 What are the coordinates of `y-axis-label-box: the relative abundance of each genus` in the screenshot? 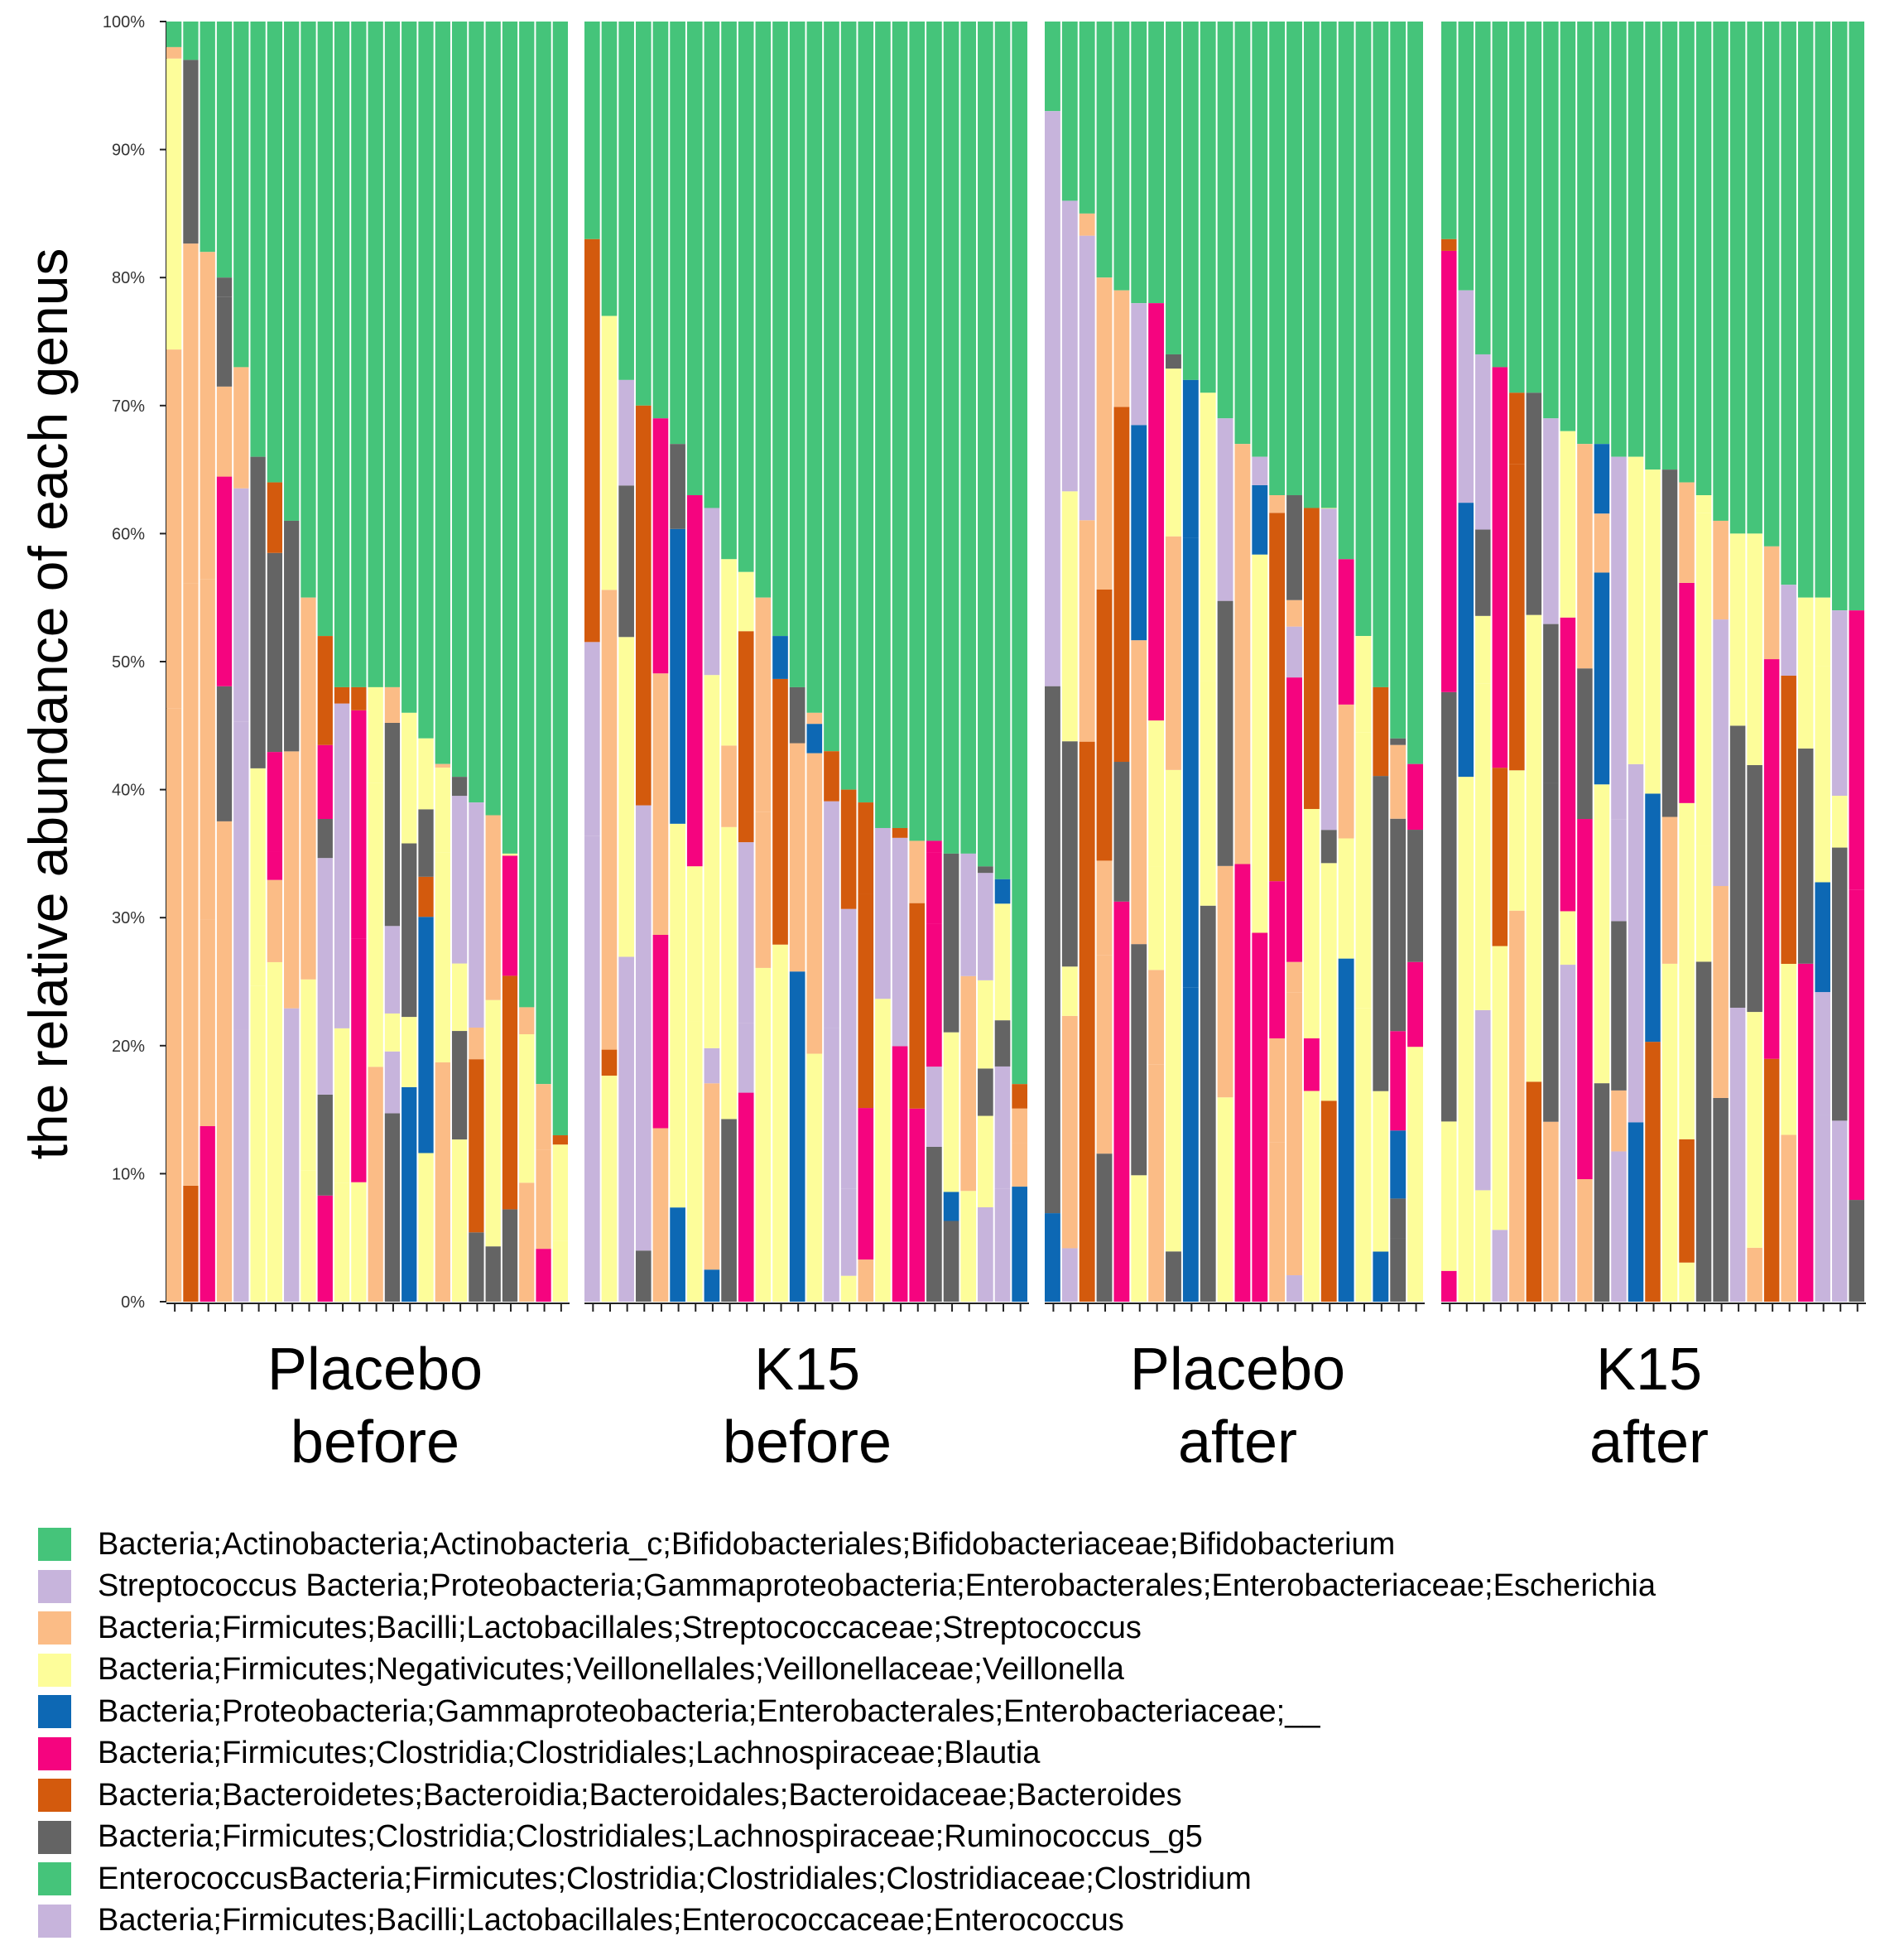 It's located at (48, 704).